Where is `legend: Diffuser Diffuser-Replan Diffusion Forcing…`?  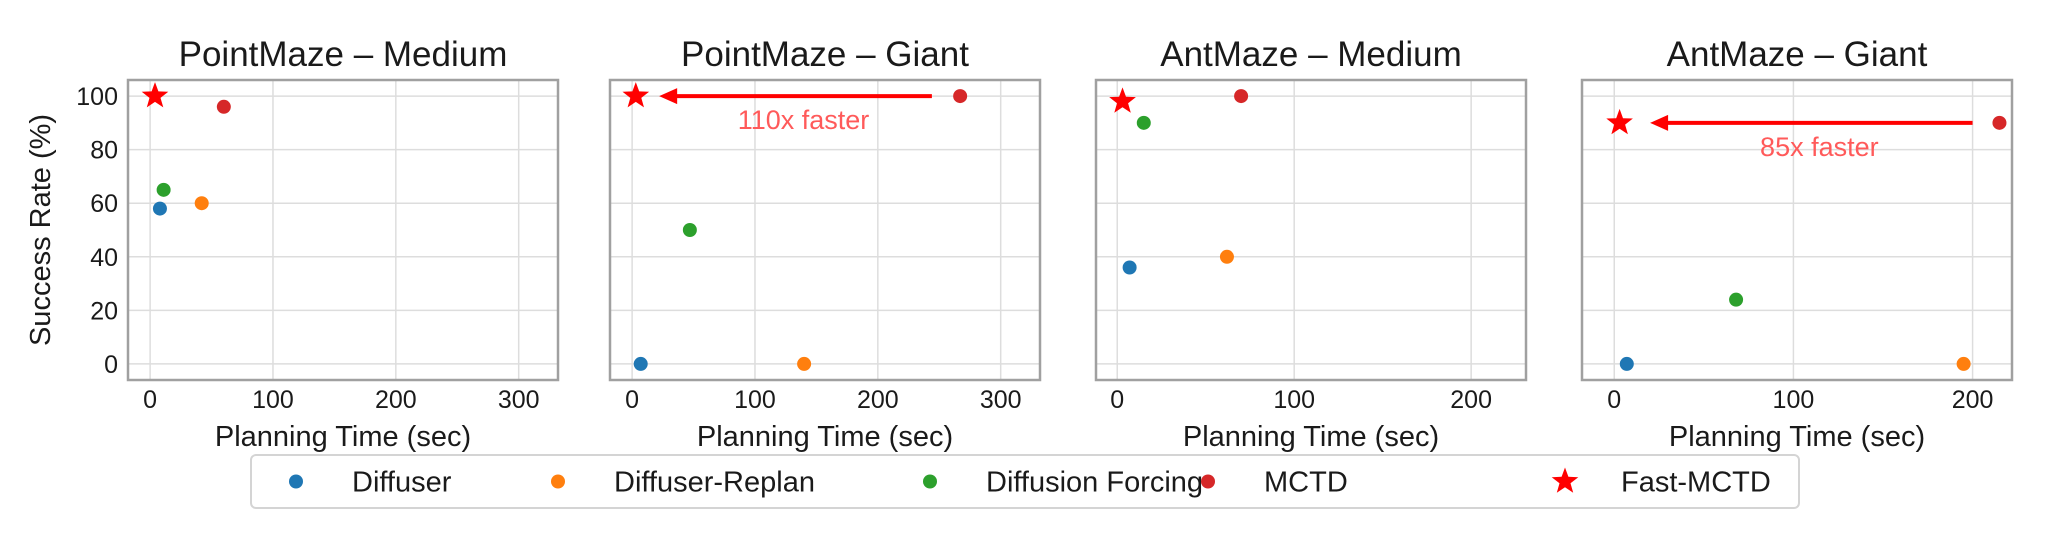
legend: Diffuser Diffuser-Replan Diffusion Forcing… is located at coordinates (1025, 481).